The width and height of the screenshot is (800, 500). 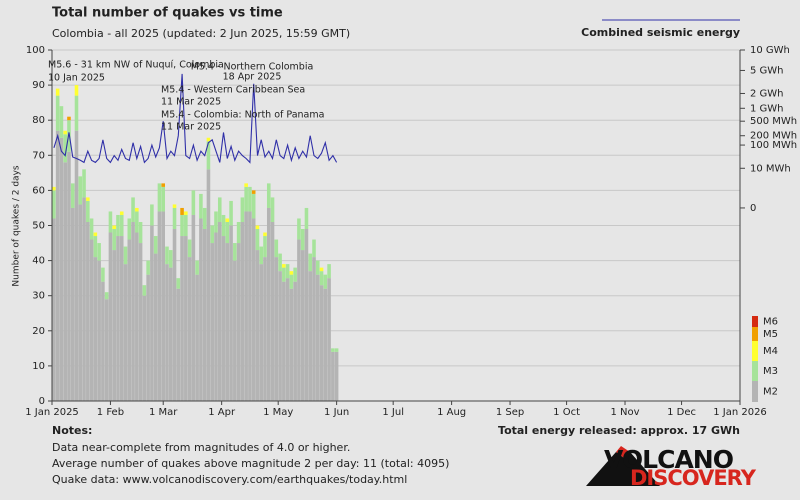 I want to click on y2-tick-label: 0, so click(x=753, y=208).